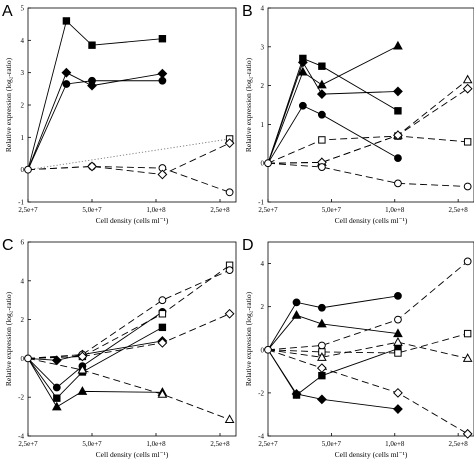  Describe the element at coordinates (261, 393) in the screenshot. I see `y-tick-label: -2` at that location.